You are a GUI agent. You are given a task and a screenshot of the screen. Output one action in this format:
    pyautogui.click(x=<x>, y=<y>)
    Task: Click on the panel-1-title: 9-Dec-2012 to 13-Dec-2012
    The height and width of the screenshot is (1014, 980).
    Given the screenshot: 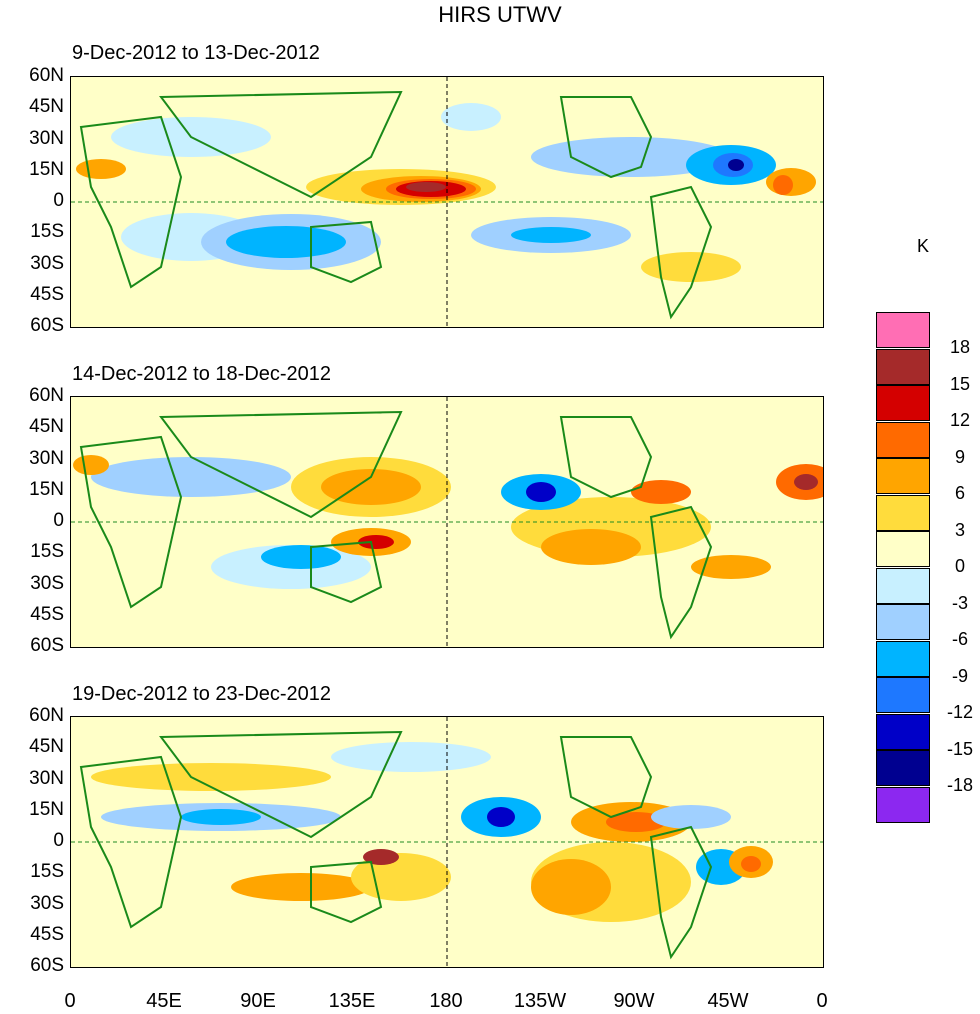 What is the action you would take?
    pyautogui.click(x=196, y=53)
    